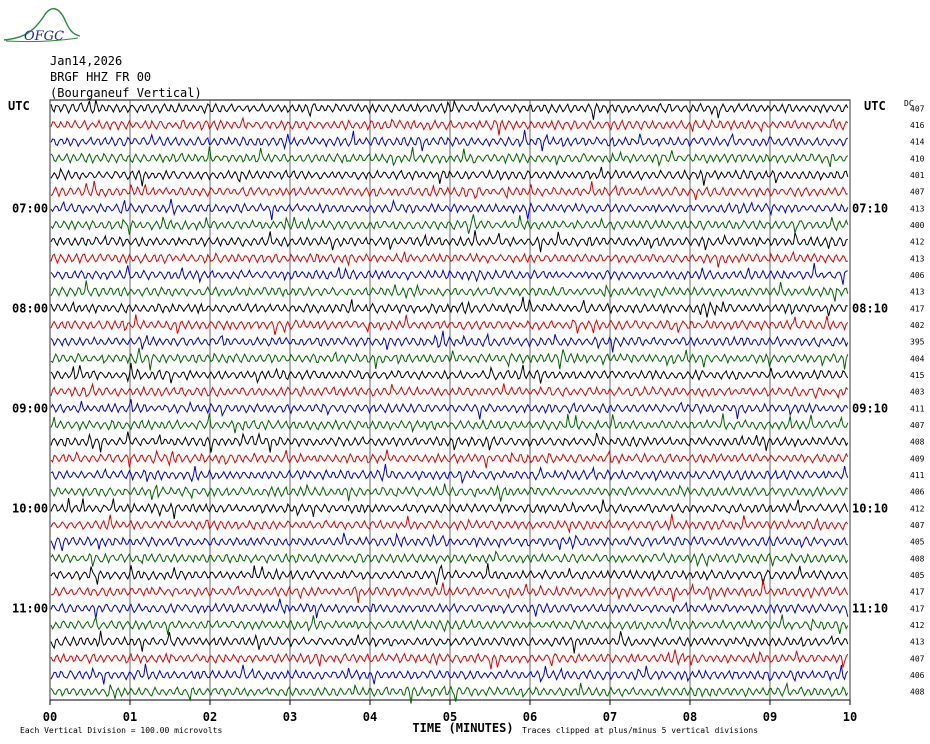 The width and height of the screenshot is (930, 744). I want to click on right-axis-title: UTC, so click(875, 106).